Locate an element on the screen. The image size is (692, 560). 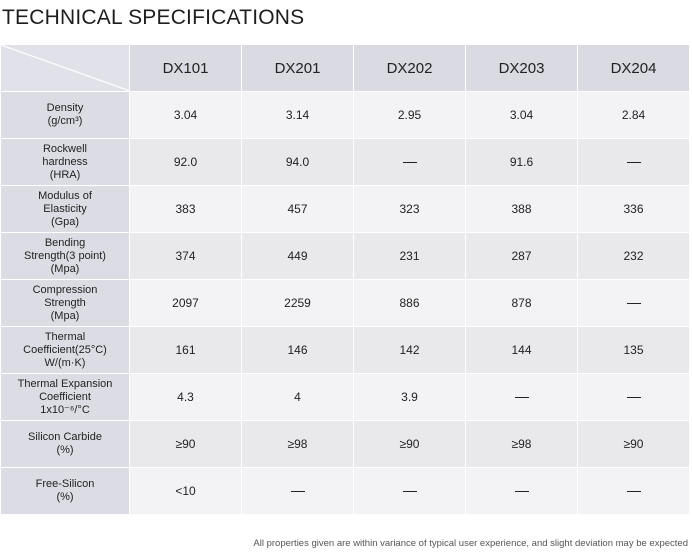
table-cell: 144 is located at coordinates (521, 350).